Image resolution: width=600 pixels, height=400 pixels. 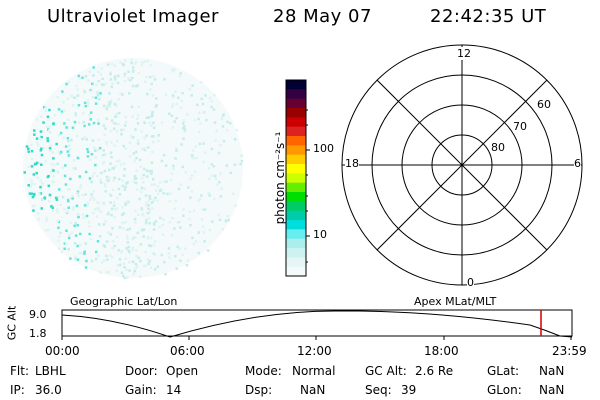 I want to click on flt-value: LBHL, so click(x=50, y=371).